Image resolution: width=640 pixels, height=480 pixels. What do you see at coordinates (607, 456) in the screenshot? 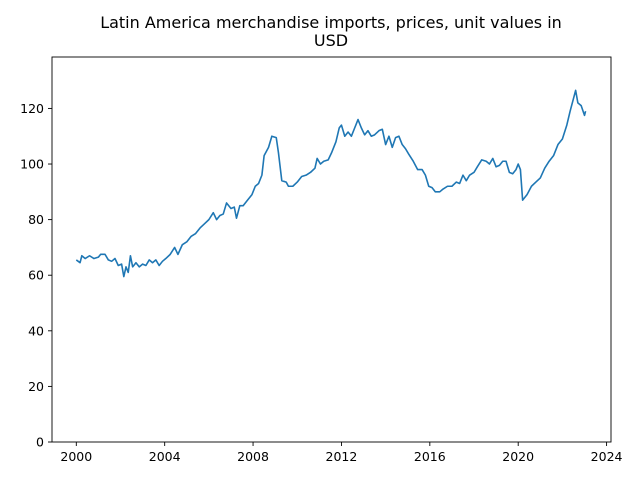
I see `x-tick-label-2024: 2024` at bounding box center [607, 456].